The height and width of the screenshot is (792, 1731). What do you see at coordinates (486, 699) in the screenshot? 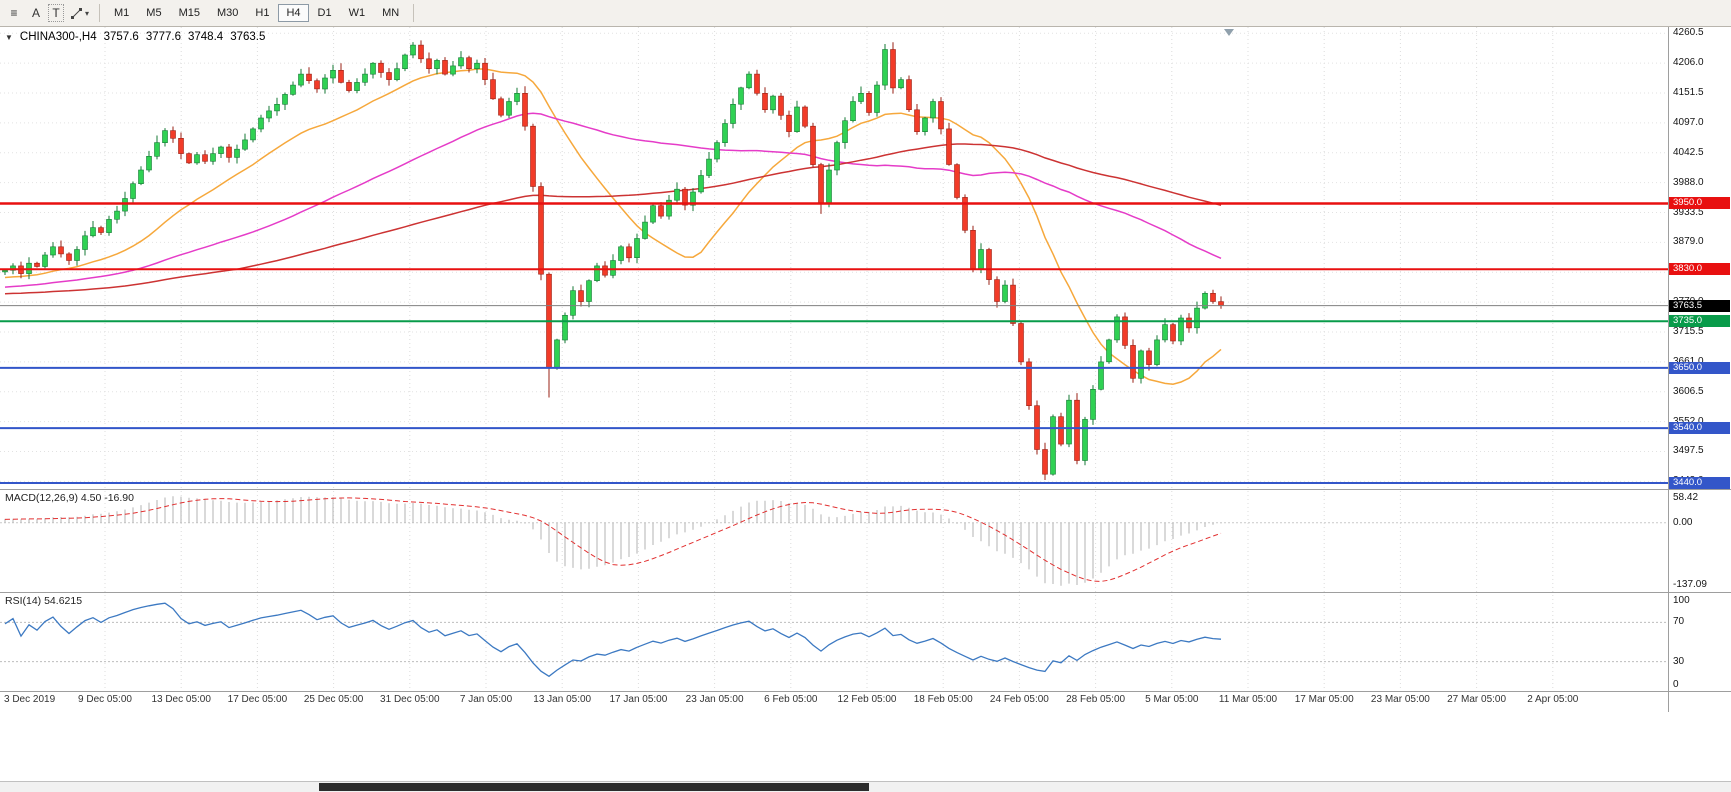
I see `time-axis-label: 7 Jan 05:00` at bounding box center [486, 699].